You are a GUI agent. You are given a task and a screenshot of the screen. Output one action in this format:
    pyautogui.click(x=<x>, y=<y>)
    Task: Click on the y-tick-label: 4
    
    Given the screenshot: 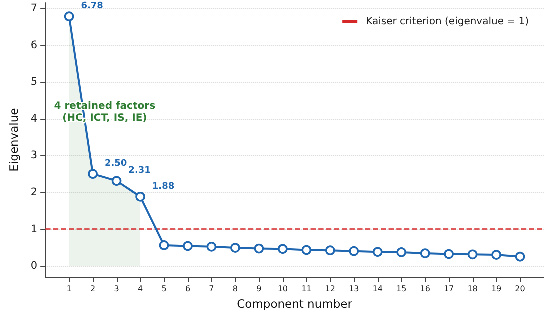 What is the action you would take?
    pyautogui.click(x=34, y=118)
    